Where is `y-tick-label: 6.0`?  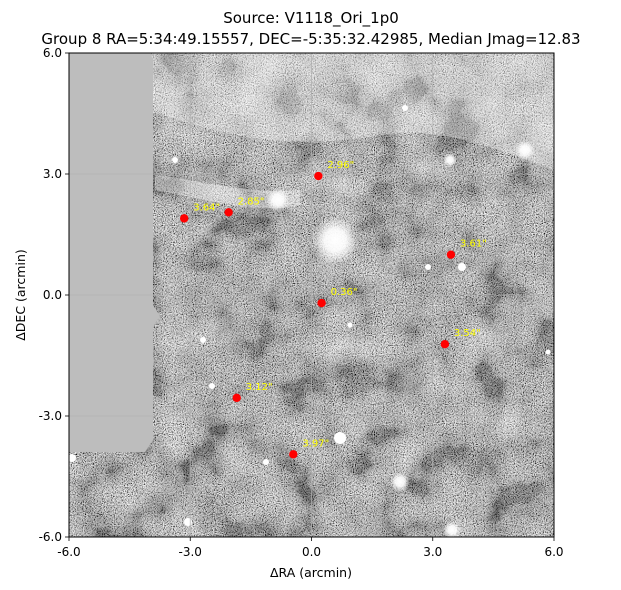 y-tick-label: 6.0 is located at coordinates (52, 53).